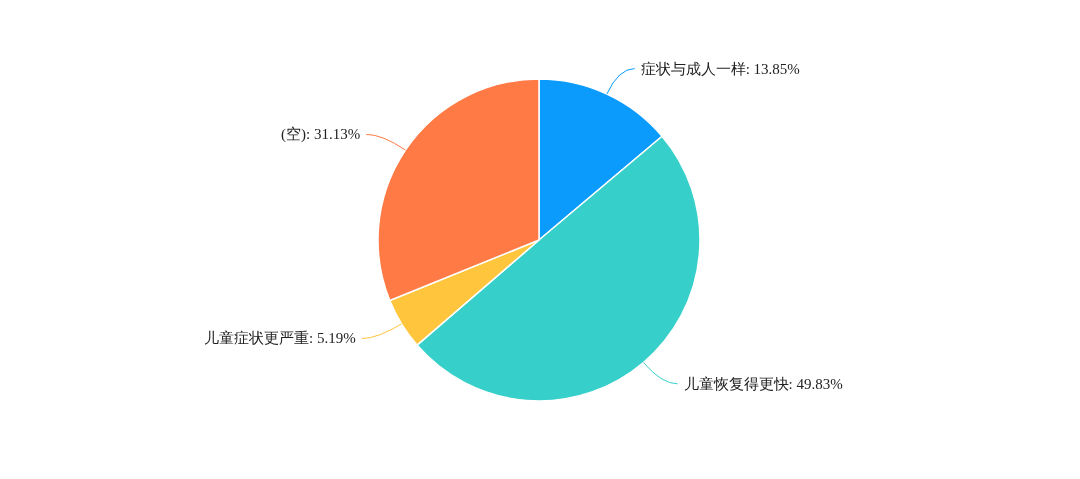 The width and height of the screenshot is (1080, 479). I want to click on slice-label: 儿童恢复得更快: 49.83%, so click(763, 383).